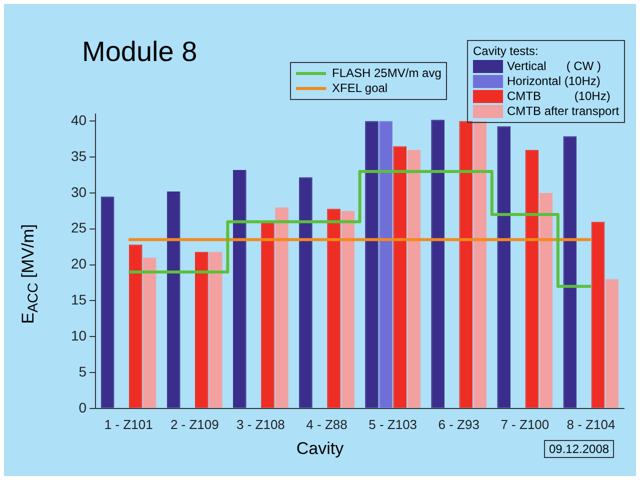 The image size is (640, 480). Describe the element at coordinates (128, 424) in the screenshot. I see `x-tick-label: 1 - Z101` at that location.